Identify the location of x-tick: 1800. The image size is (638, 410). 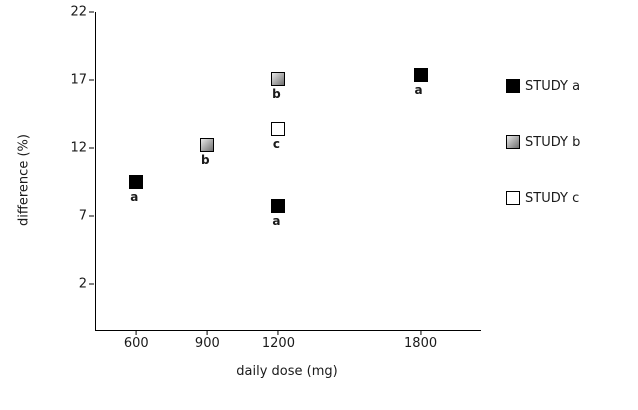
(420, 340).